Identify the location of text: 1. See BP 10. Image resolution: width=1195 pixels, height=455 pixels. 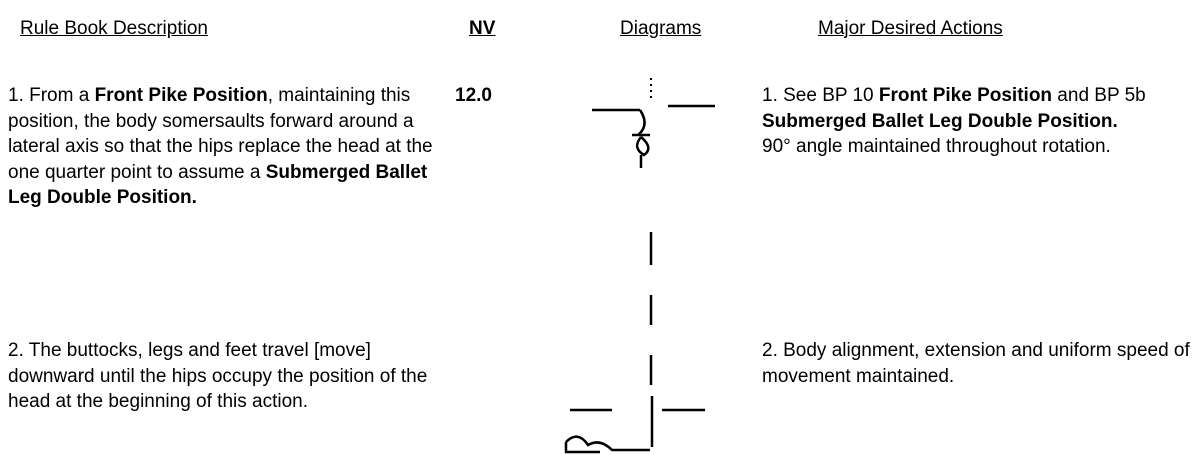
(820, 95).